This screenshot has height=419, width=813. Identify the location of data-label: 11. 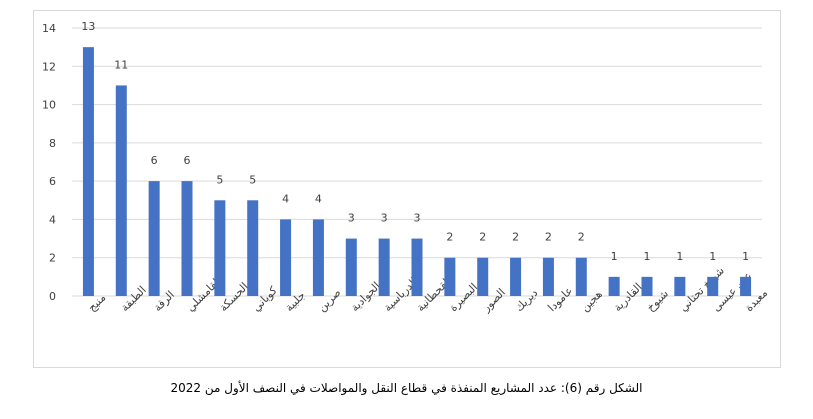
(121, 64).